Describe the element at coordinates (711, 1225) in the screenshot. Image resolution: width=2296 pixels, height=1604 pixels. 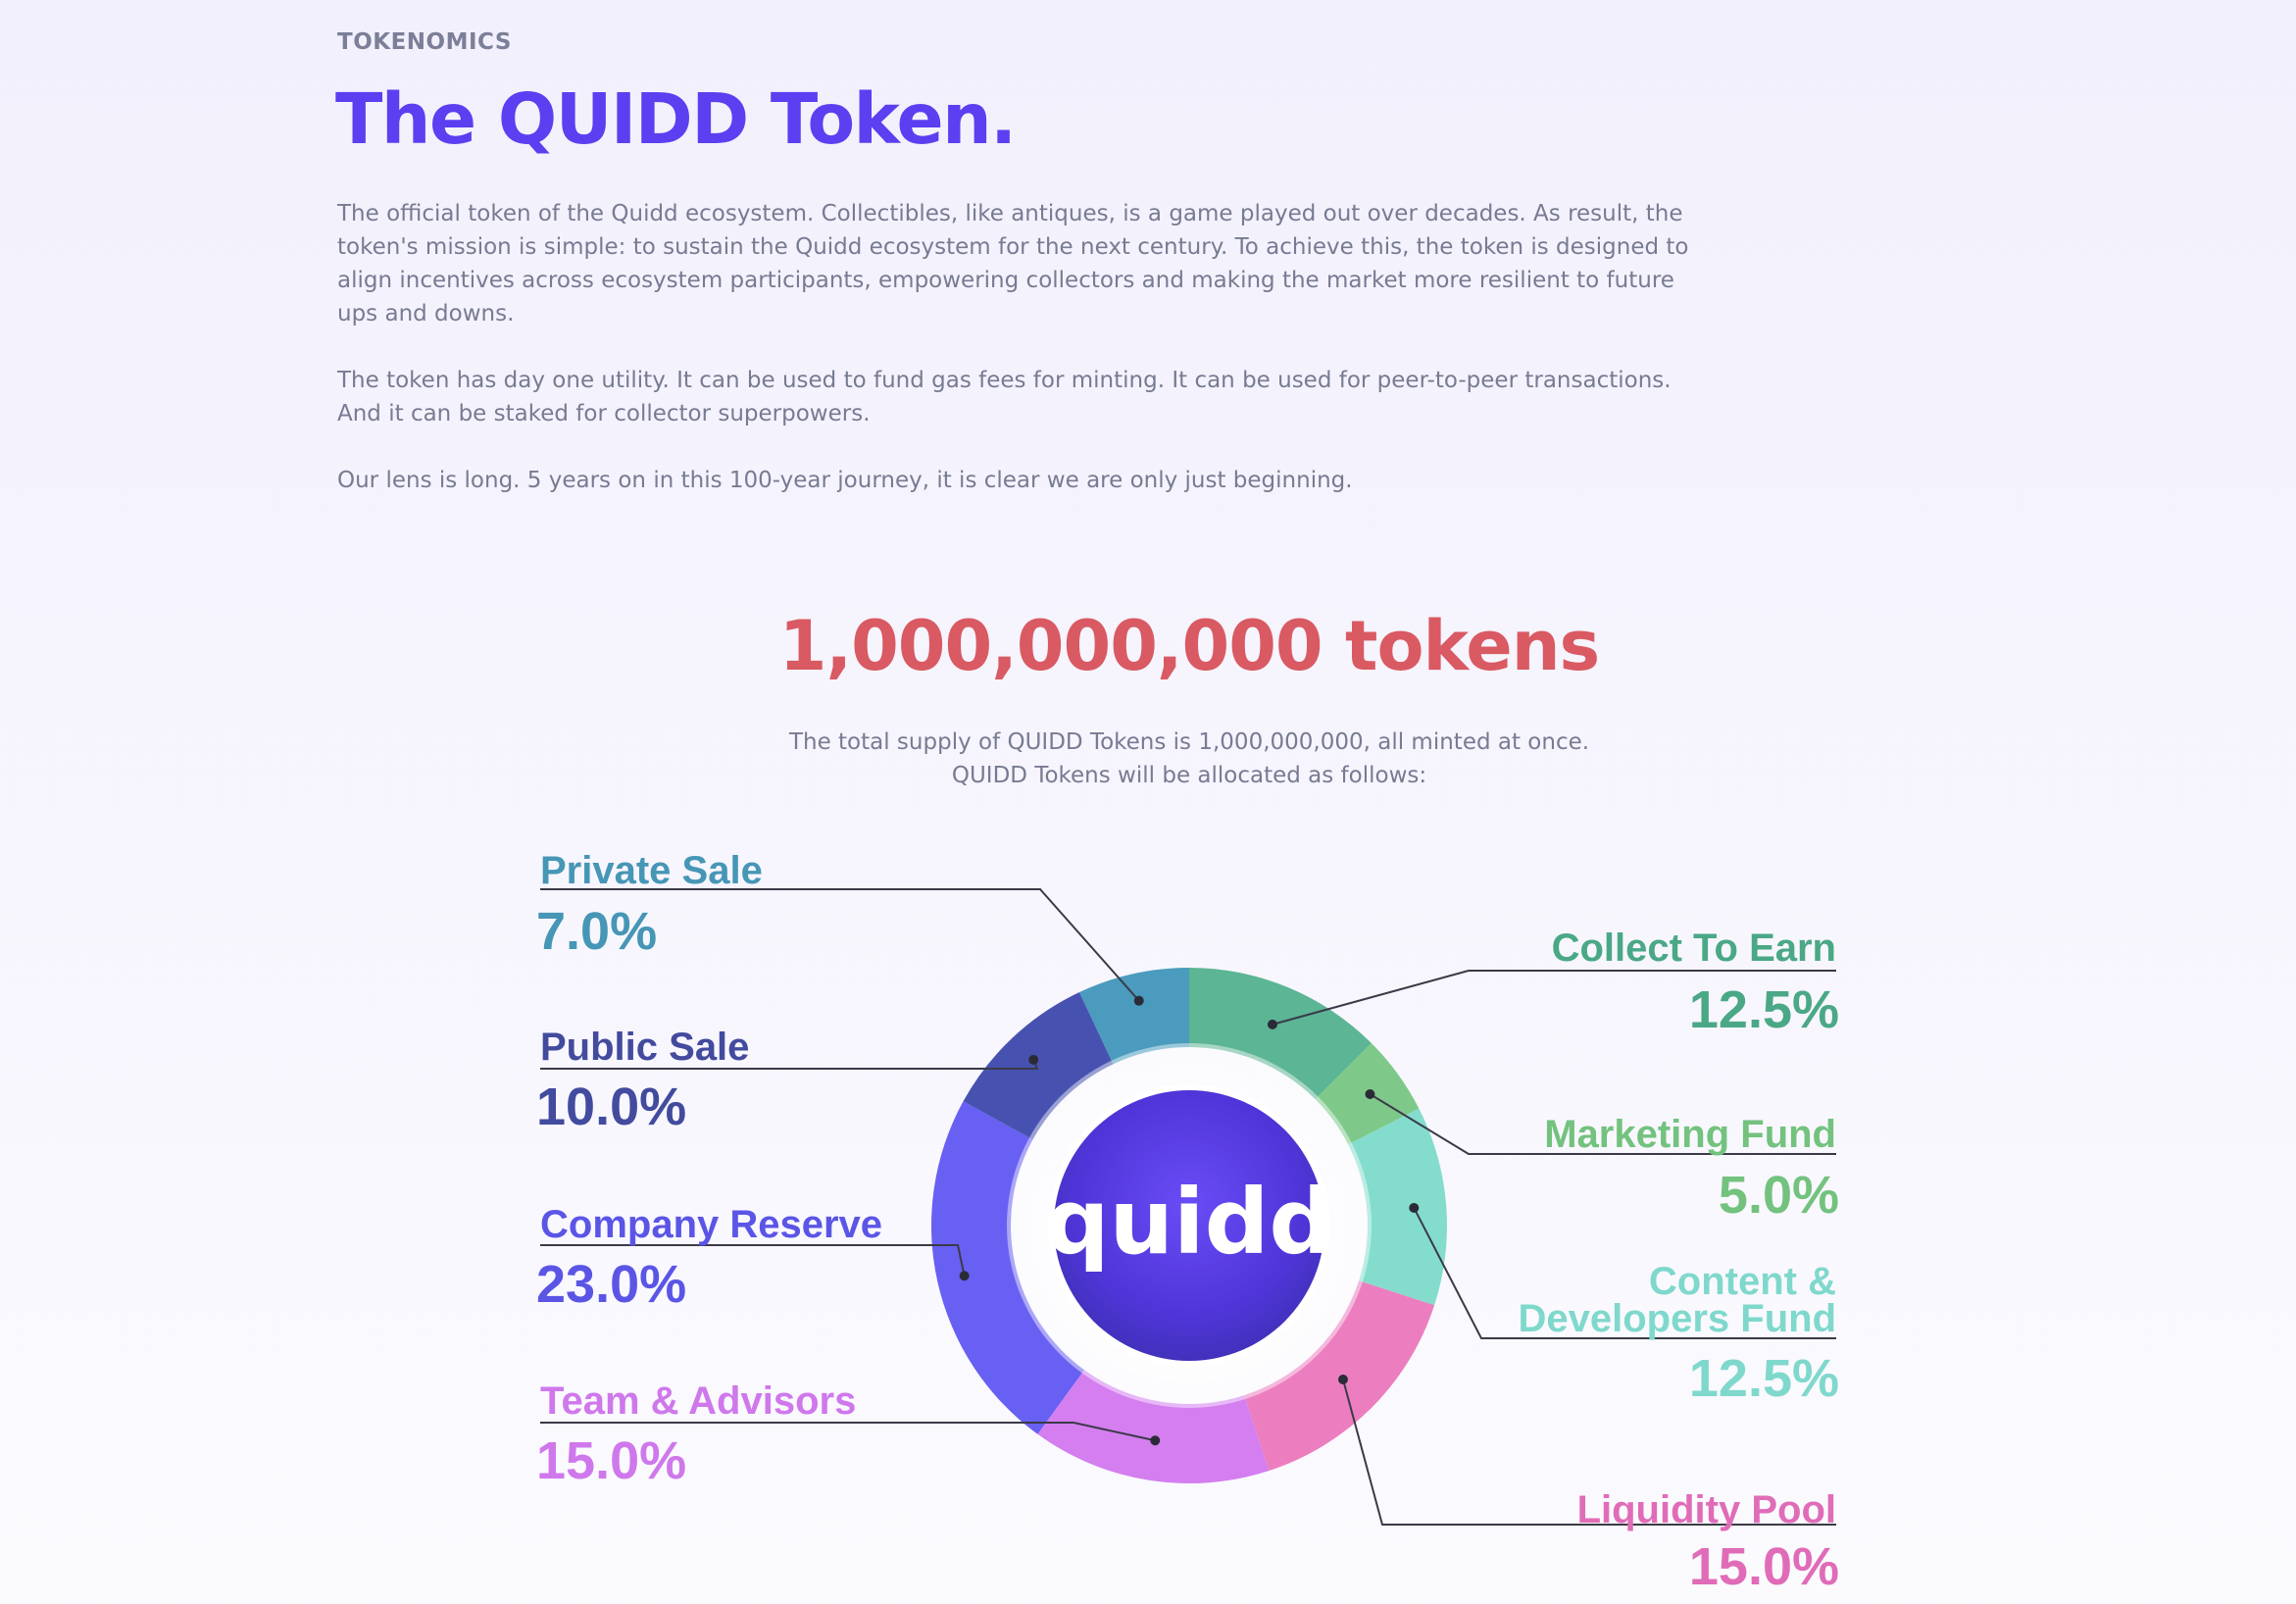
I see `slice-label: Company Reserve` at that location.